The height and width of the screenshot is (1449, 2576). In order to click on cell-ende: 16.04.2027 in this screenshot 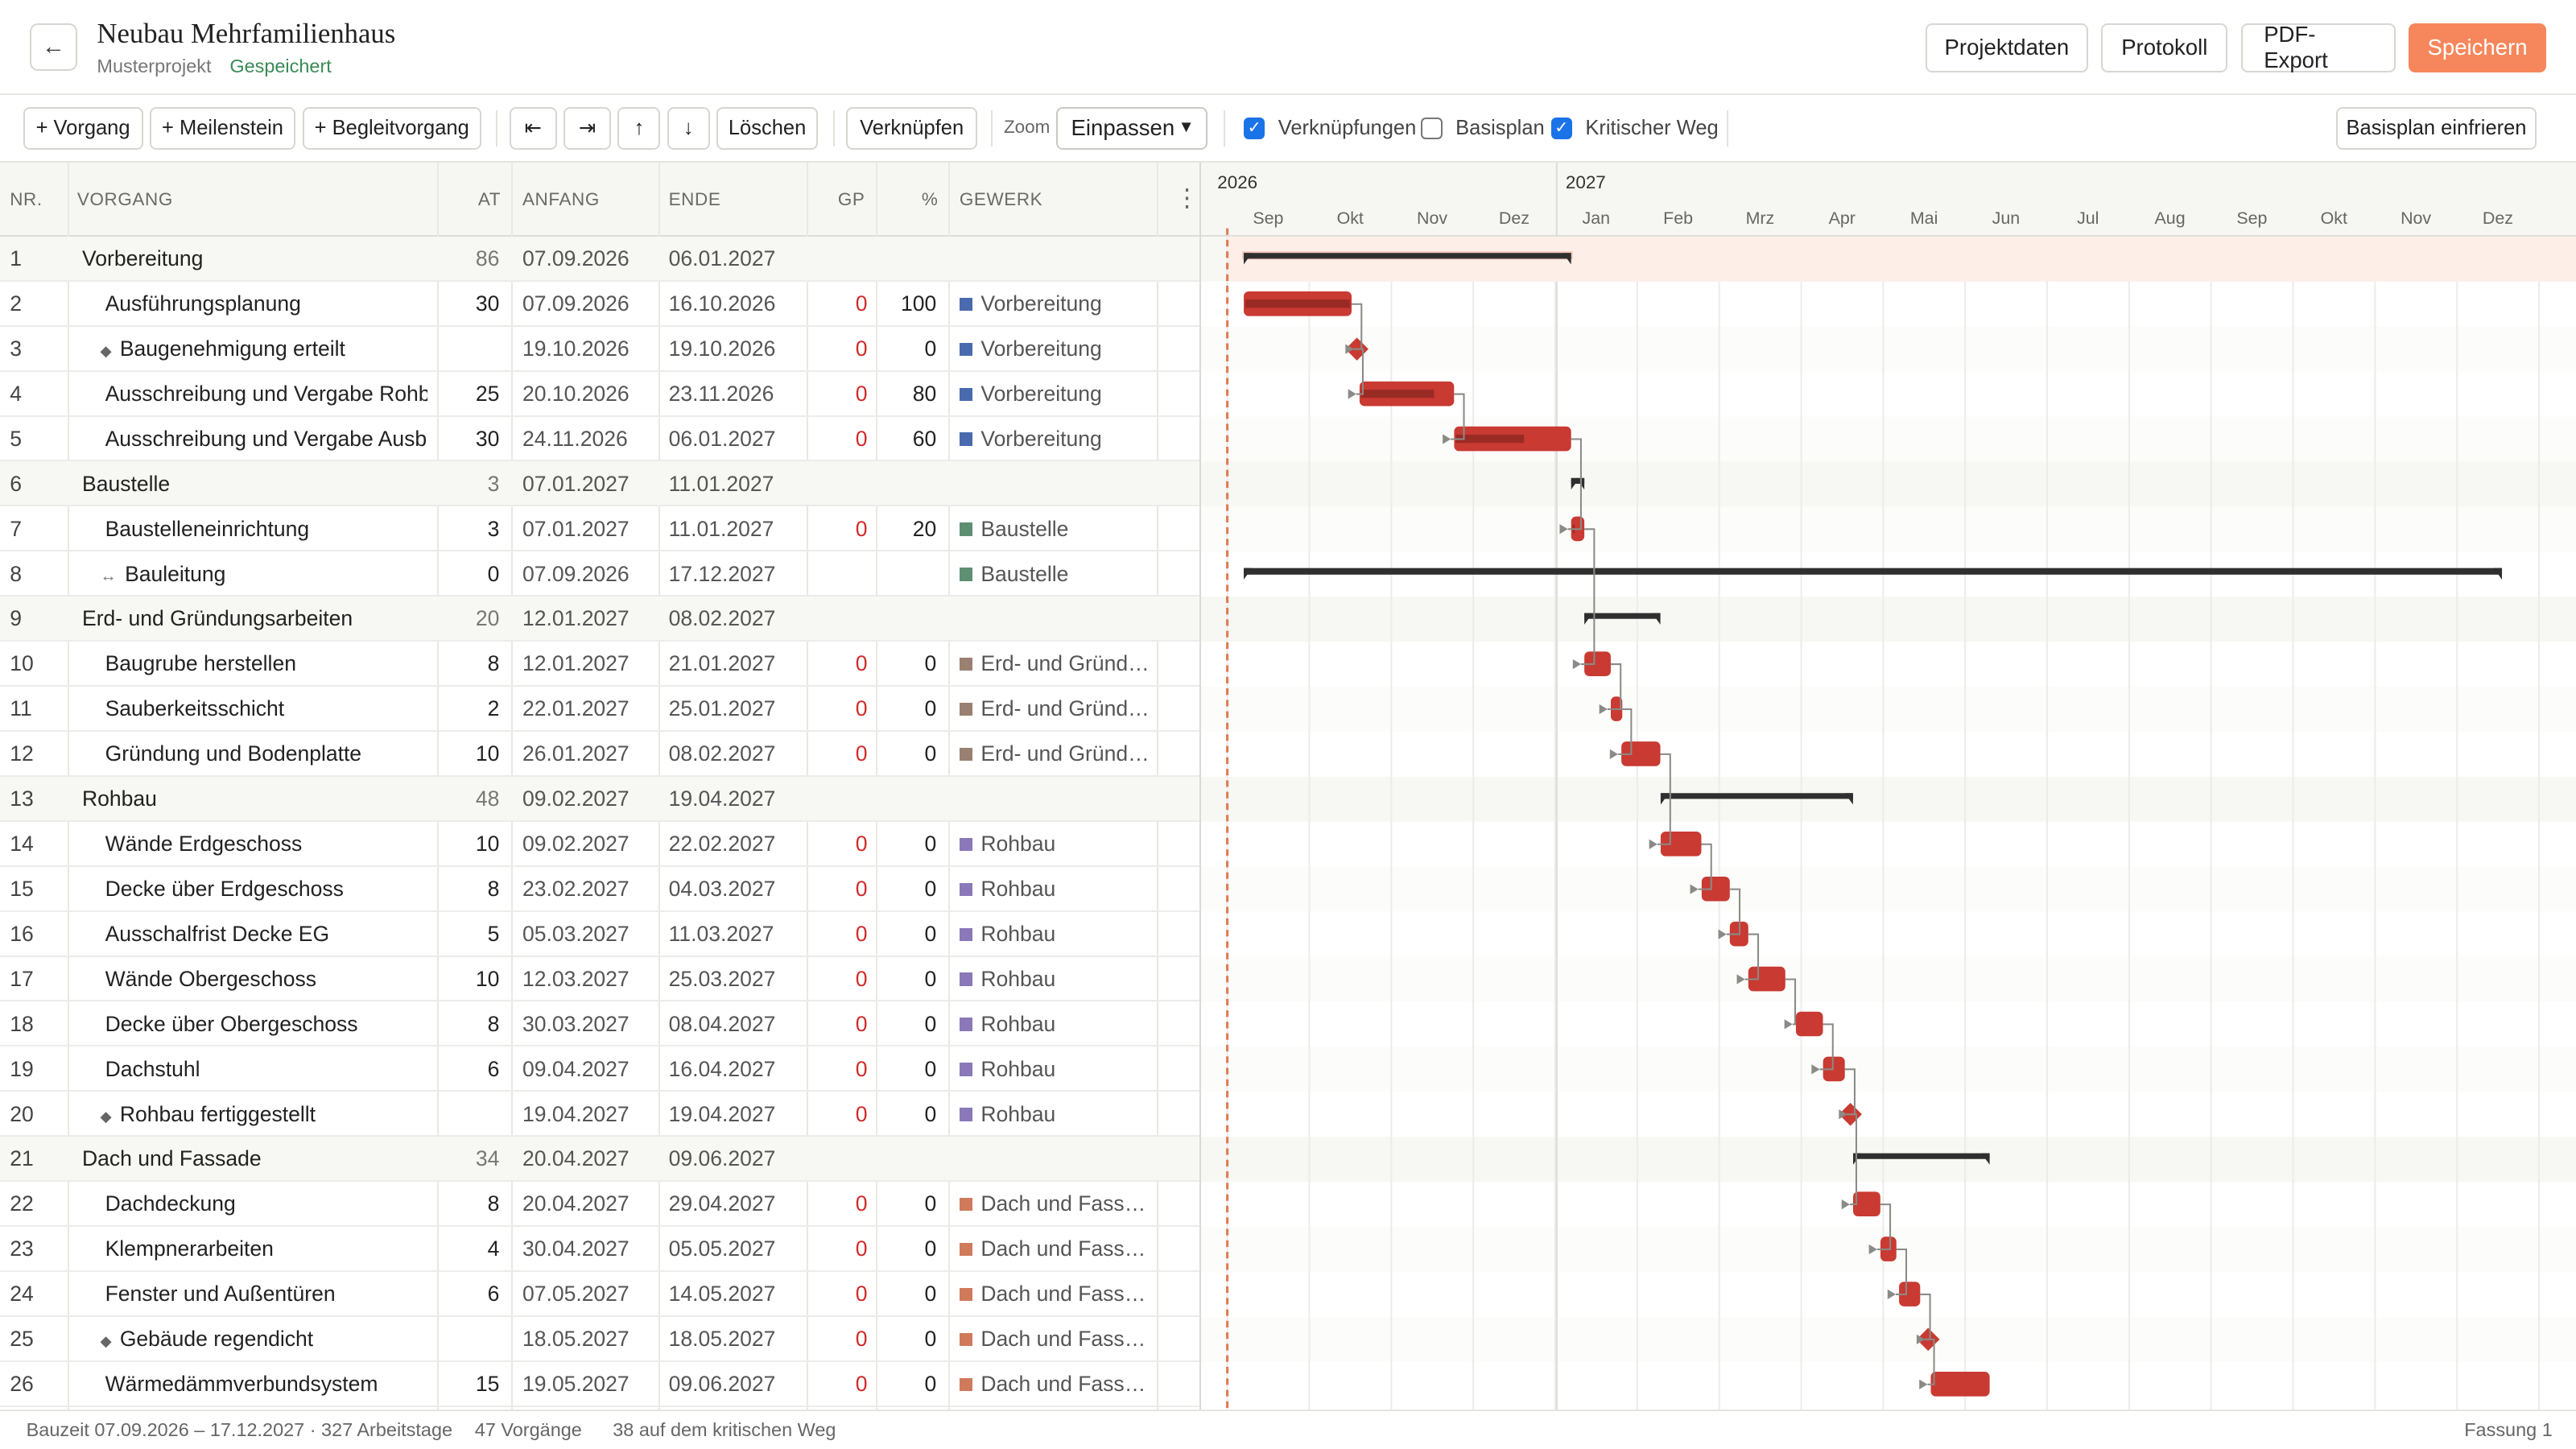, I will do `click(722, 1068)`.